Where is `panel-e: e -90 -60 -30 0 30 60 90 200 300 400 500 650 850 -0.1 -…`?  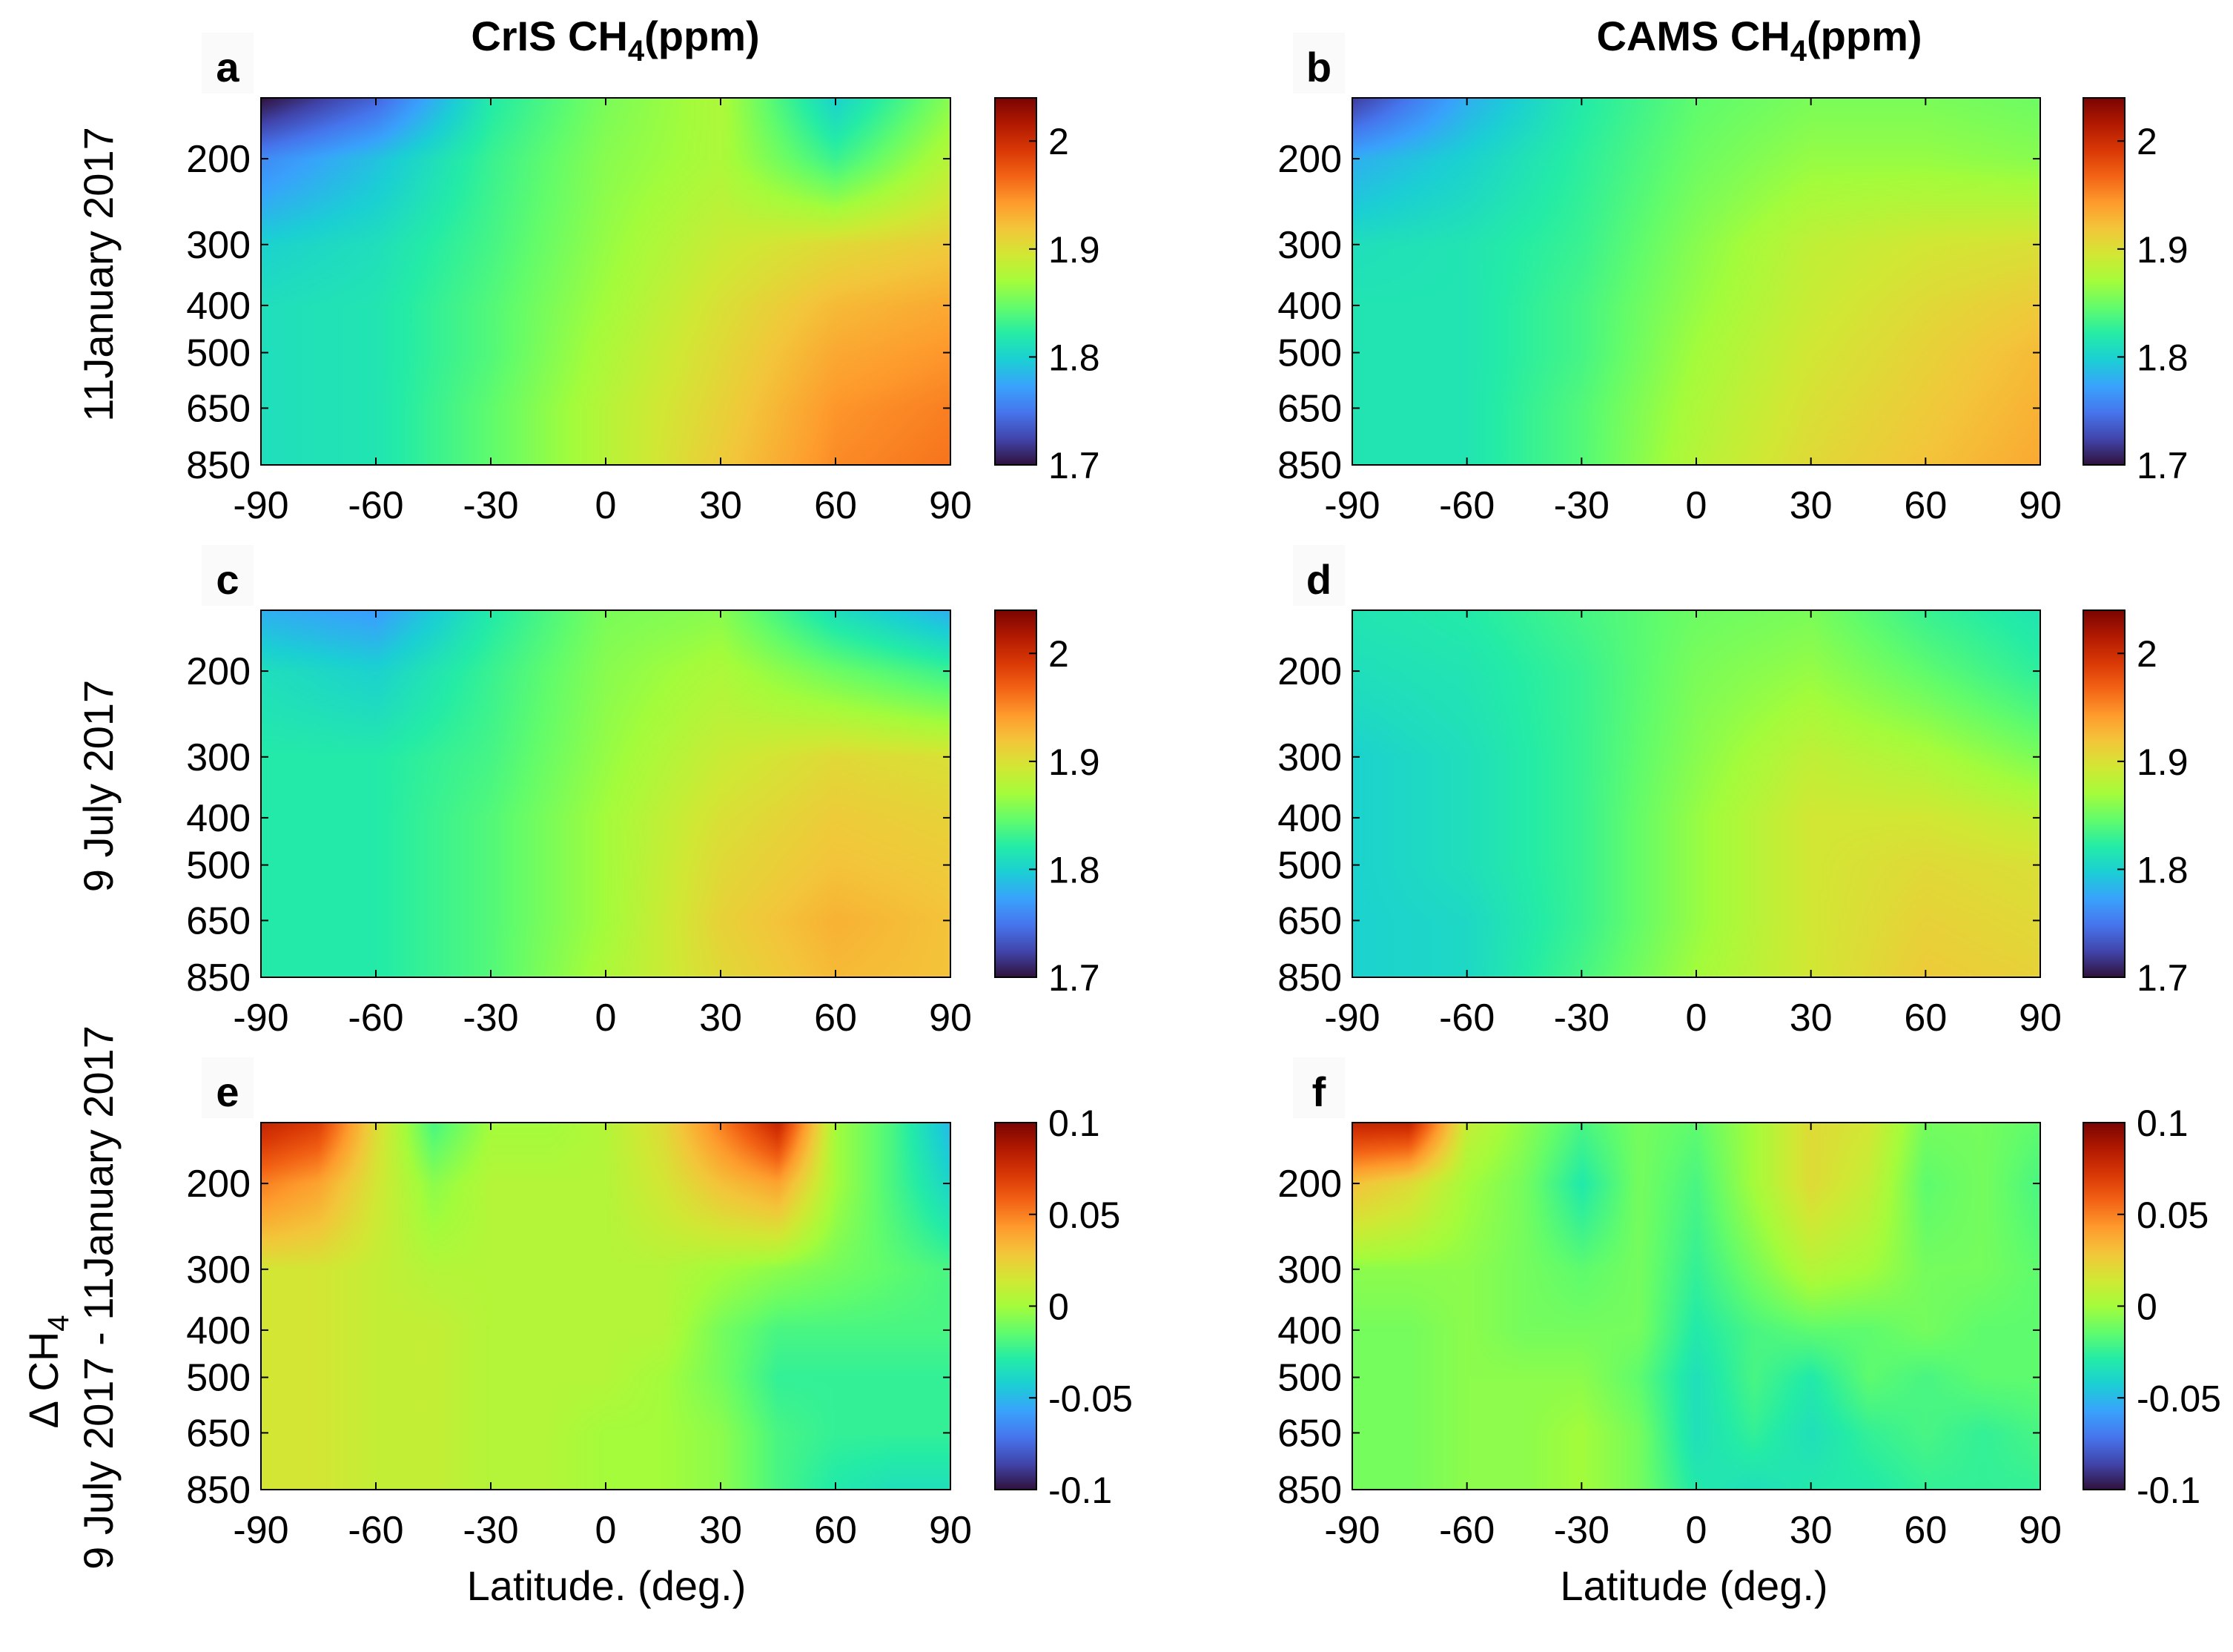
panel-e: e -90 -60 -30 0 30 60 90 200 300 400 500 650 850 -0.1 -… is located at coordinates (659, 1305).